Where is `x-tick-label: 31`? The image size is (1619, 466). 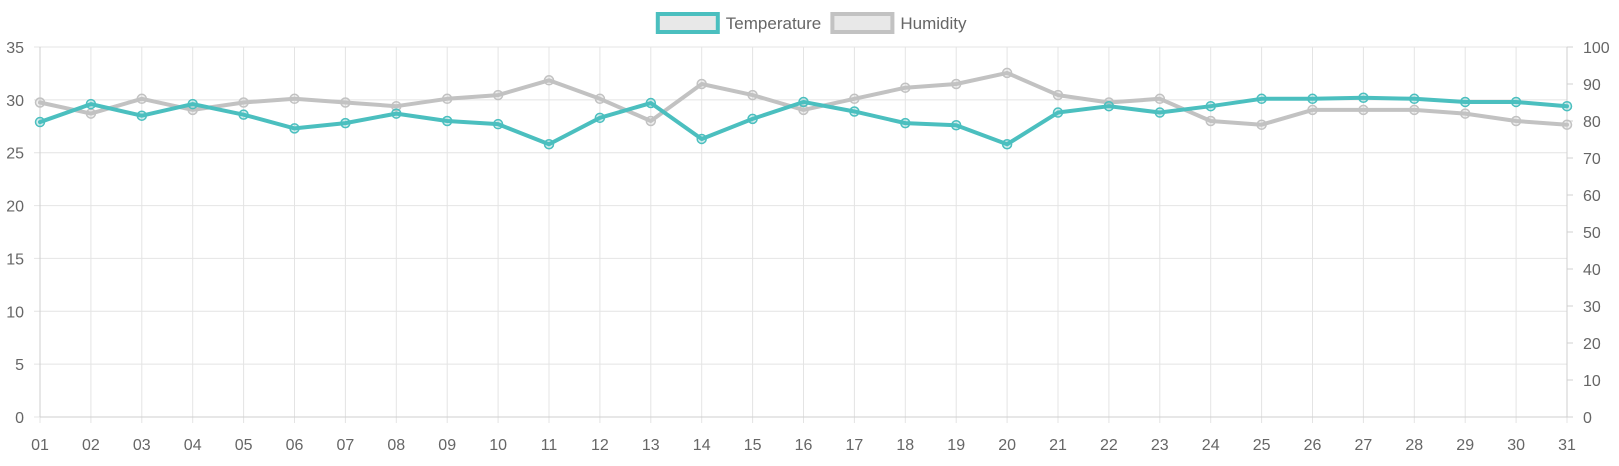
x-tick-label: 31 is located at coordinates (1567, 445).